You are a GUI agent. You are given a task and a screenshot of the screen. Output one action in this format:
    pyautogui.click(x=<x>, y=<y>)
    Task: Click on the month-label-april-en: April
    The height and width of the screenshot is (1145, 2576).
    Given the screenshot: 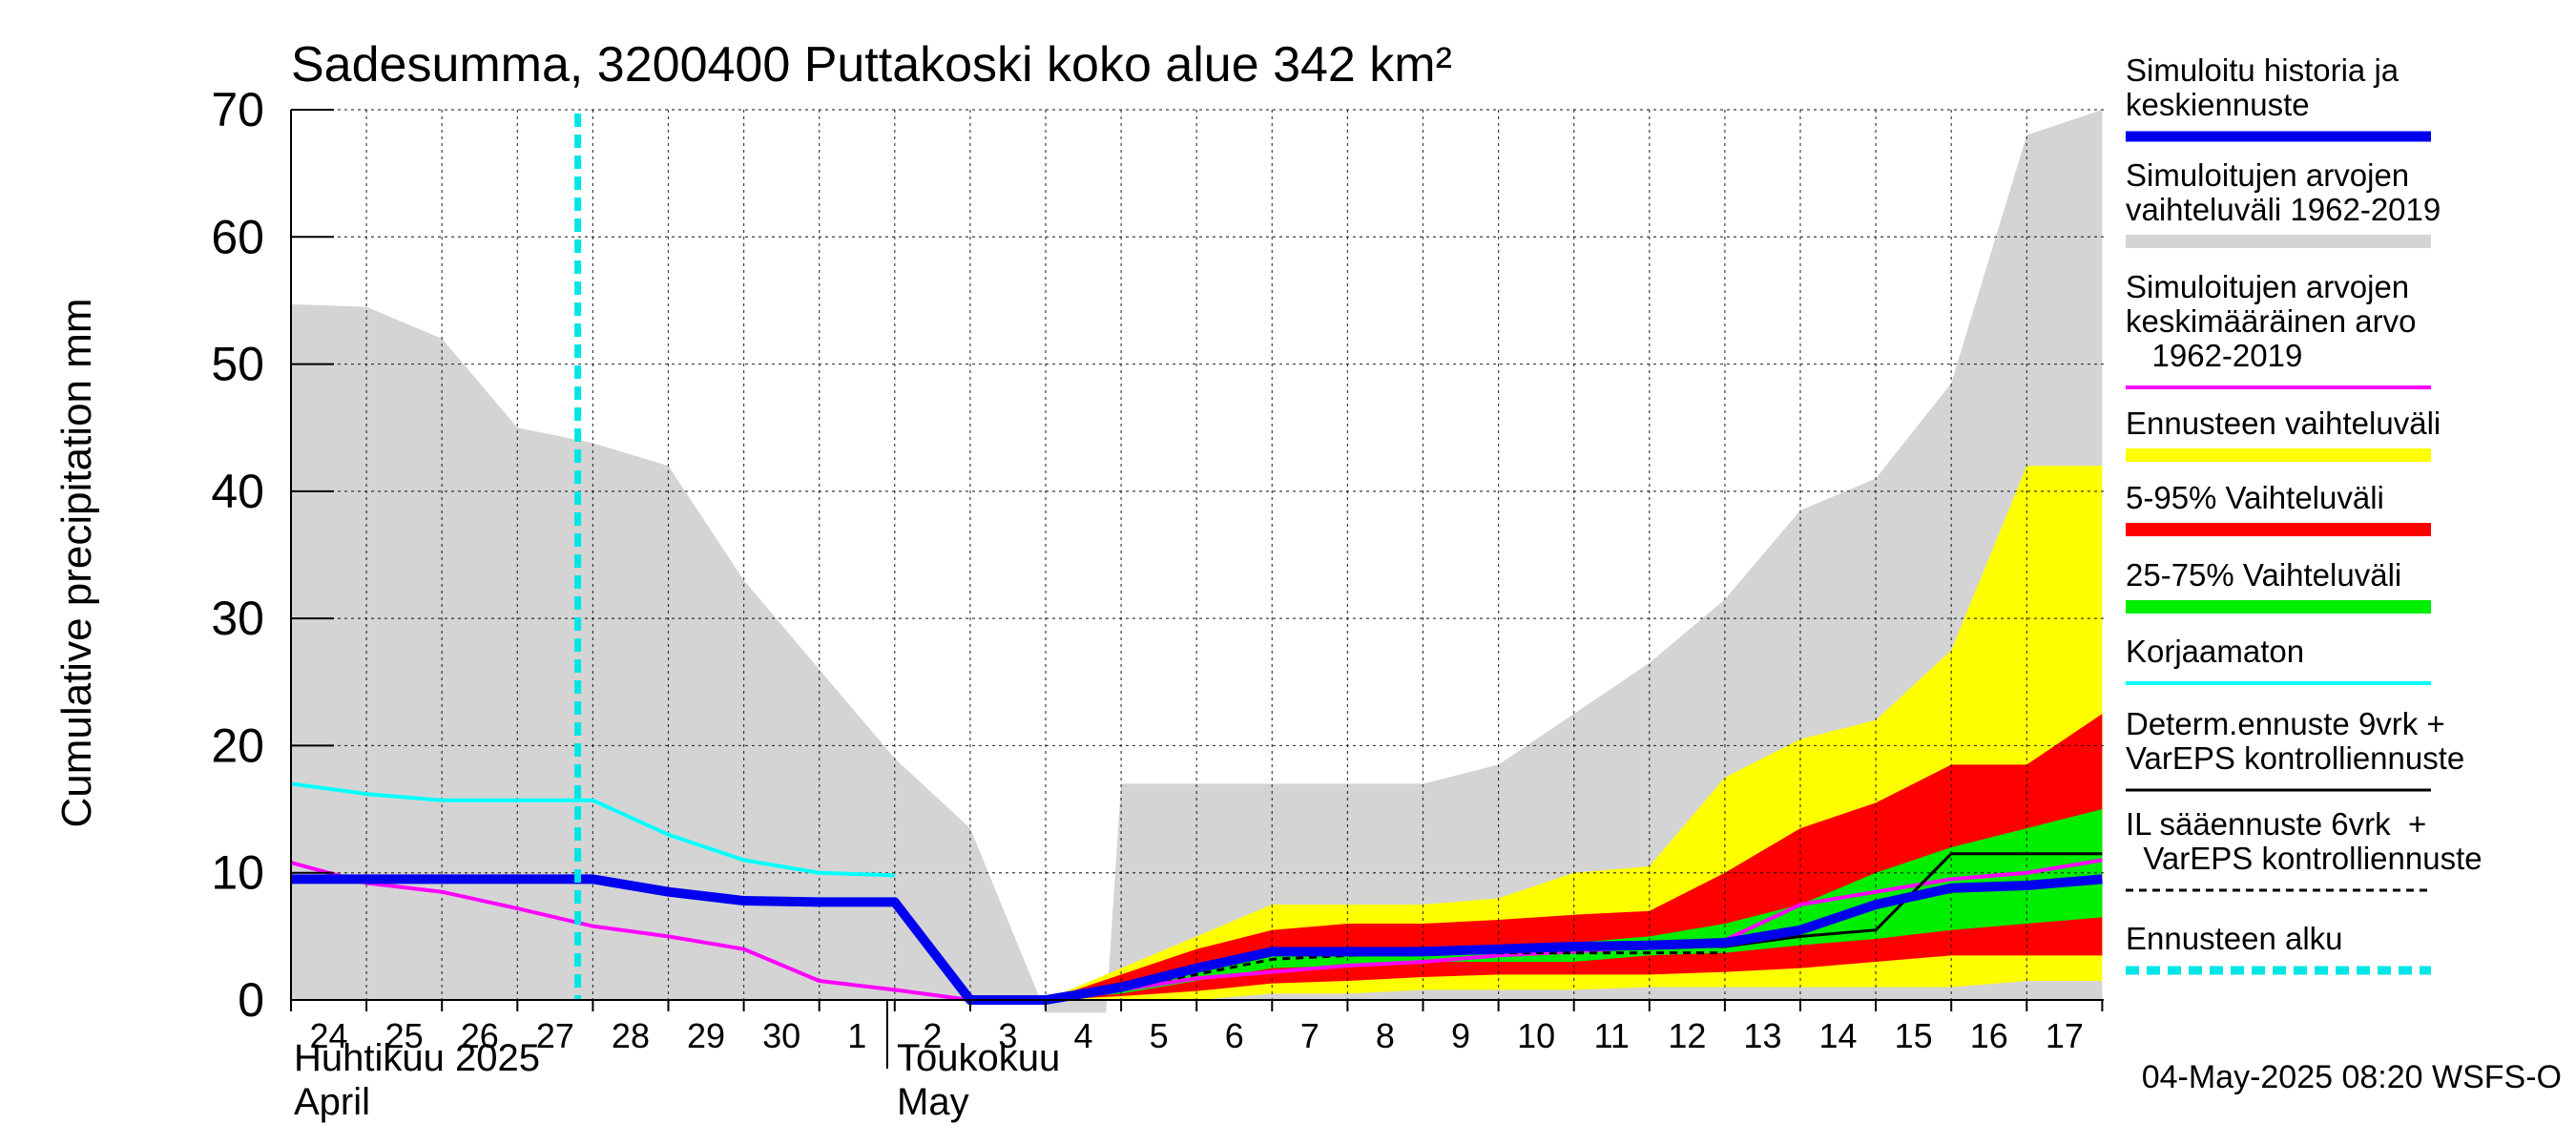 What is the action you would take?
    pyautogui.click(x=332, y=1102)
    